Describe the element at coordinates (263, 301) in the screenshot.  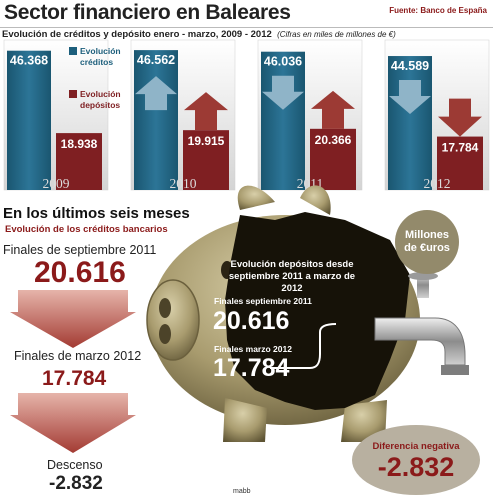
I see `piggy-sept-label: Finales septiembre 2011` at that location.